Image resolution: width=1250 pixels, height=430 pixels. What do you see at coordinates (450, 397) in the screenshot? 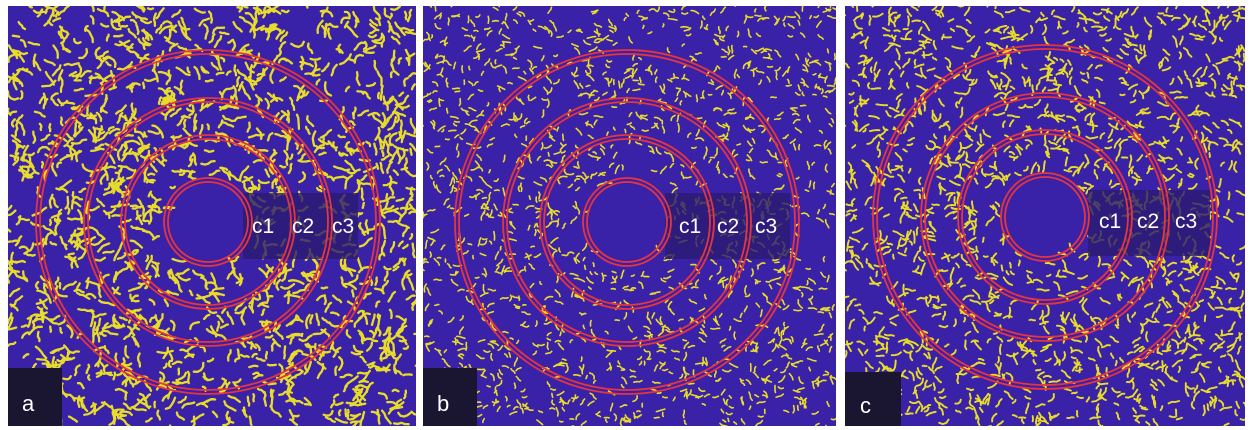
I see `panel-b-letter-box` at bounding box center [450, 397].